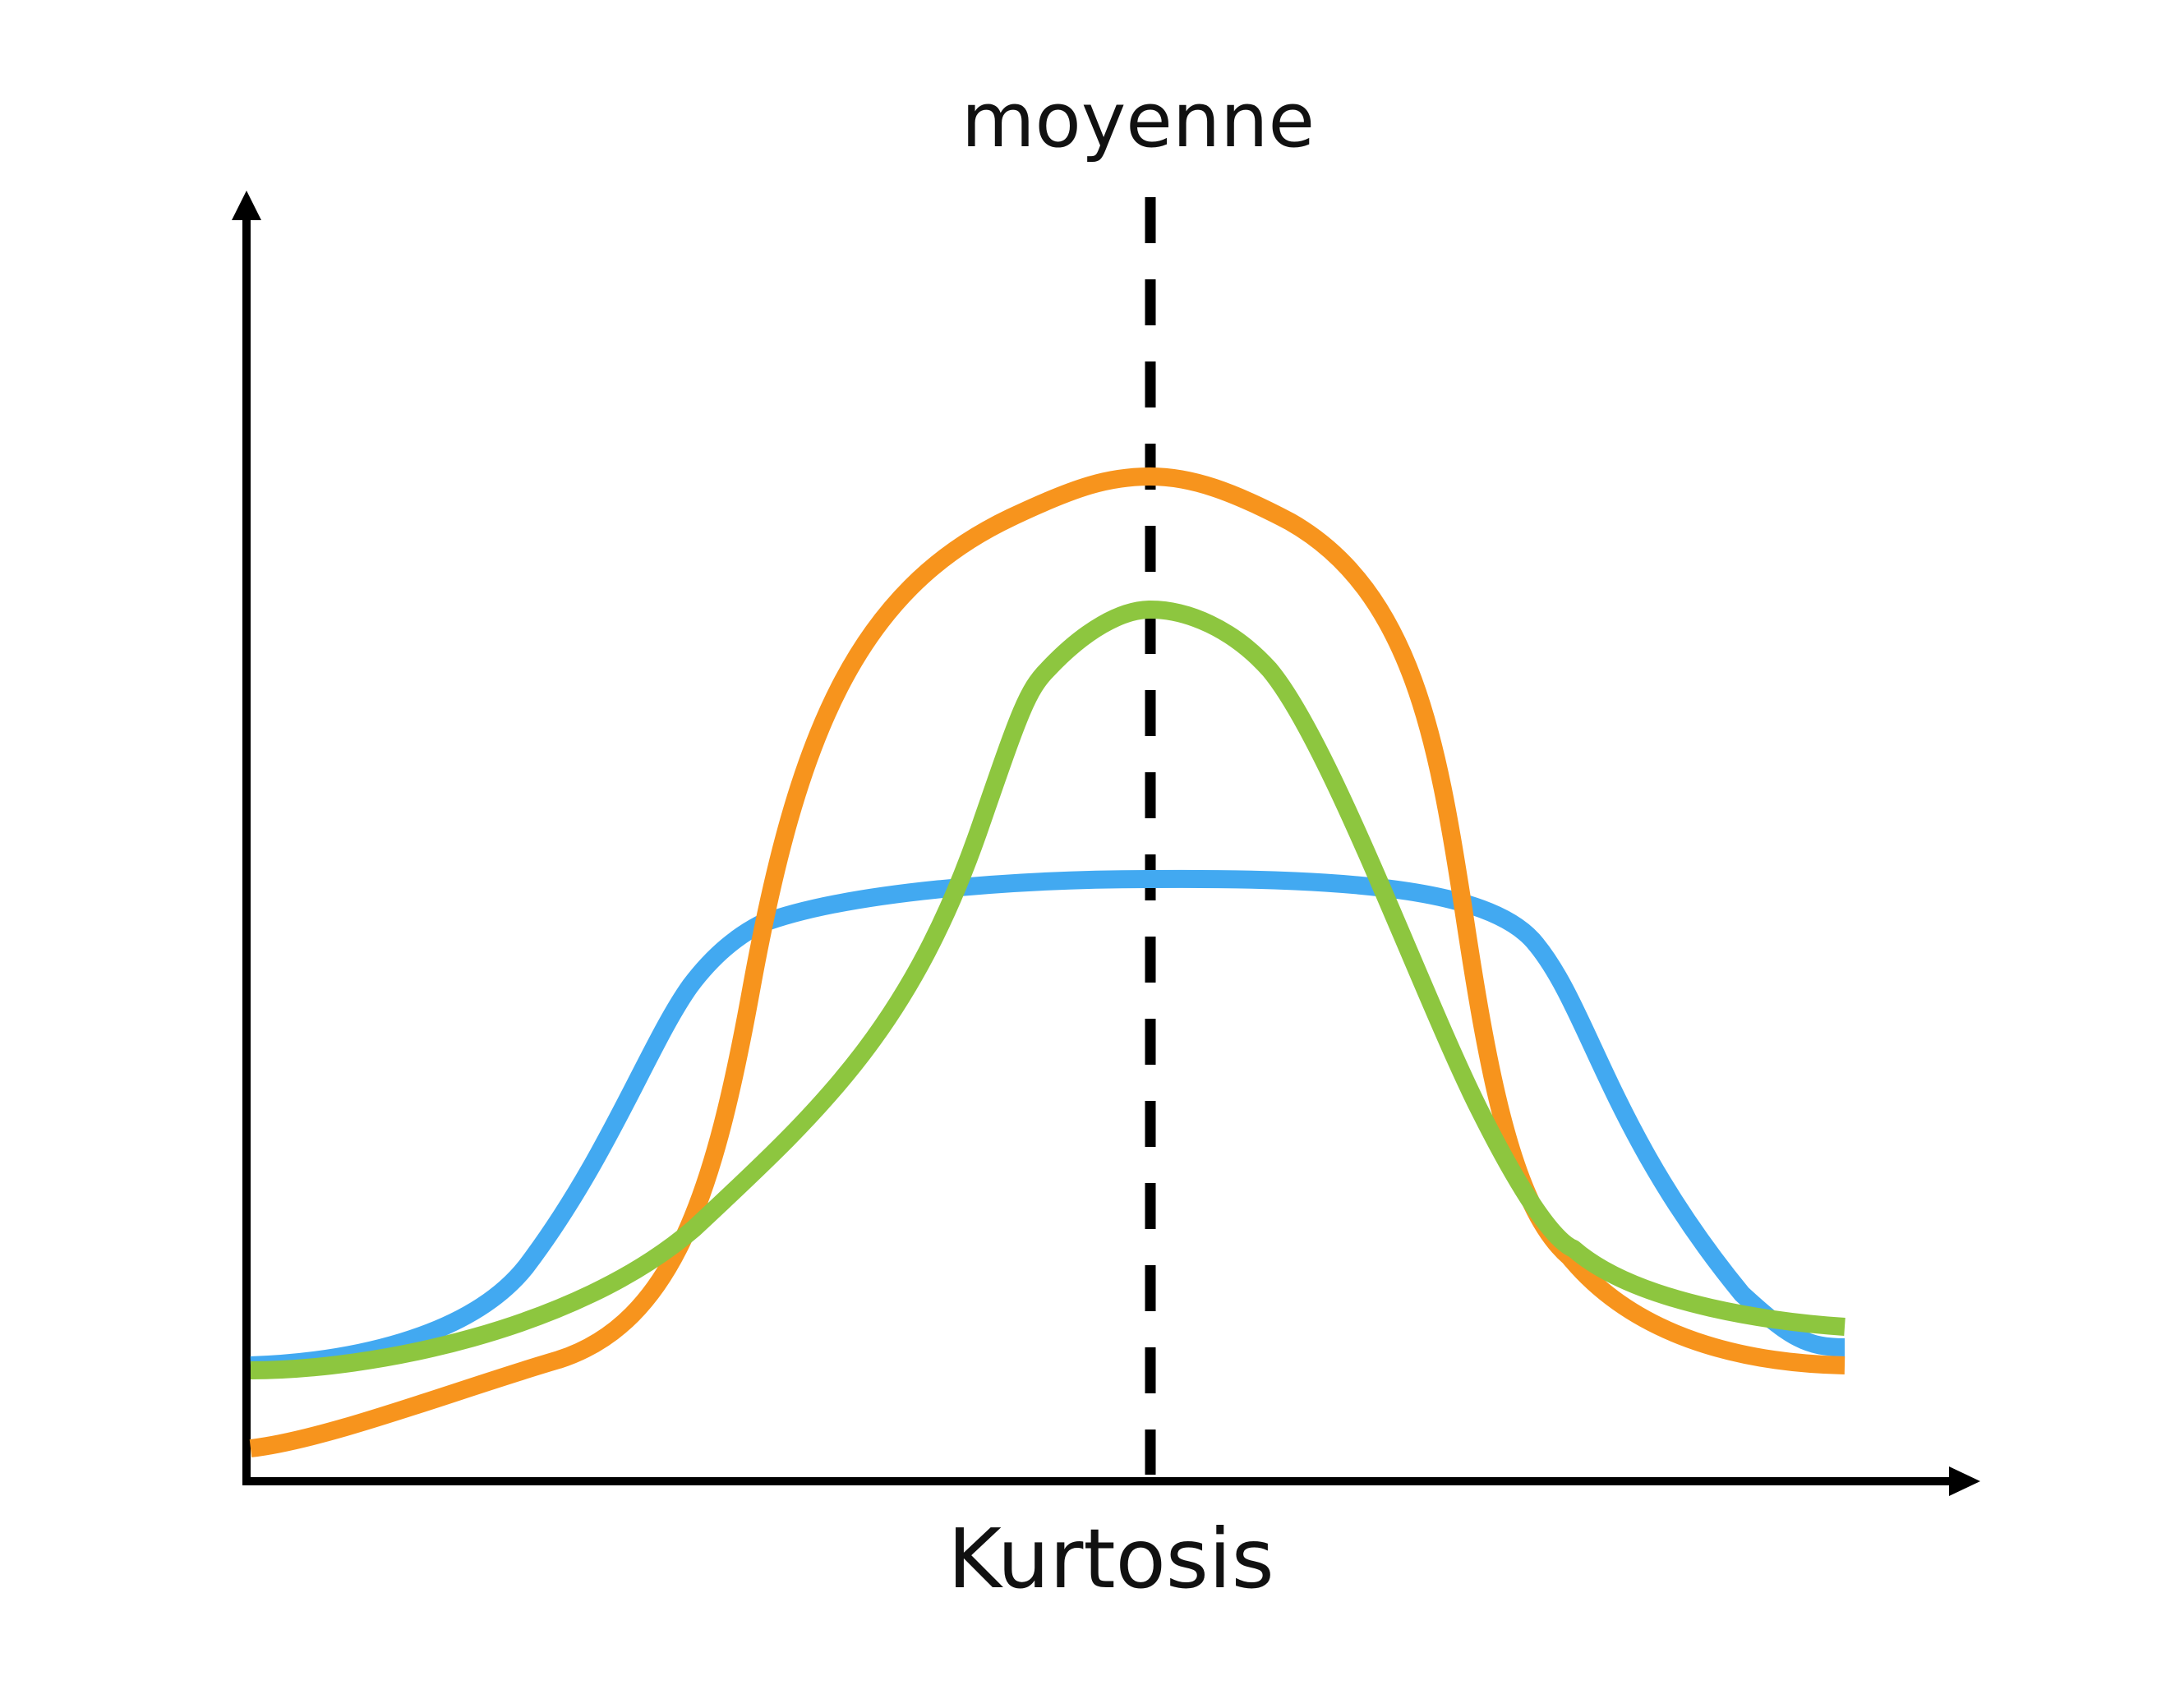  I want to click on x-axis-arrow-icon, so click(1964, 1481).